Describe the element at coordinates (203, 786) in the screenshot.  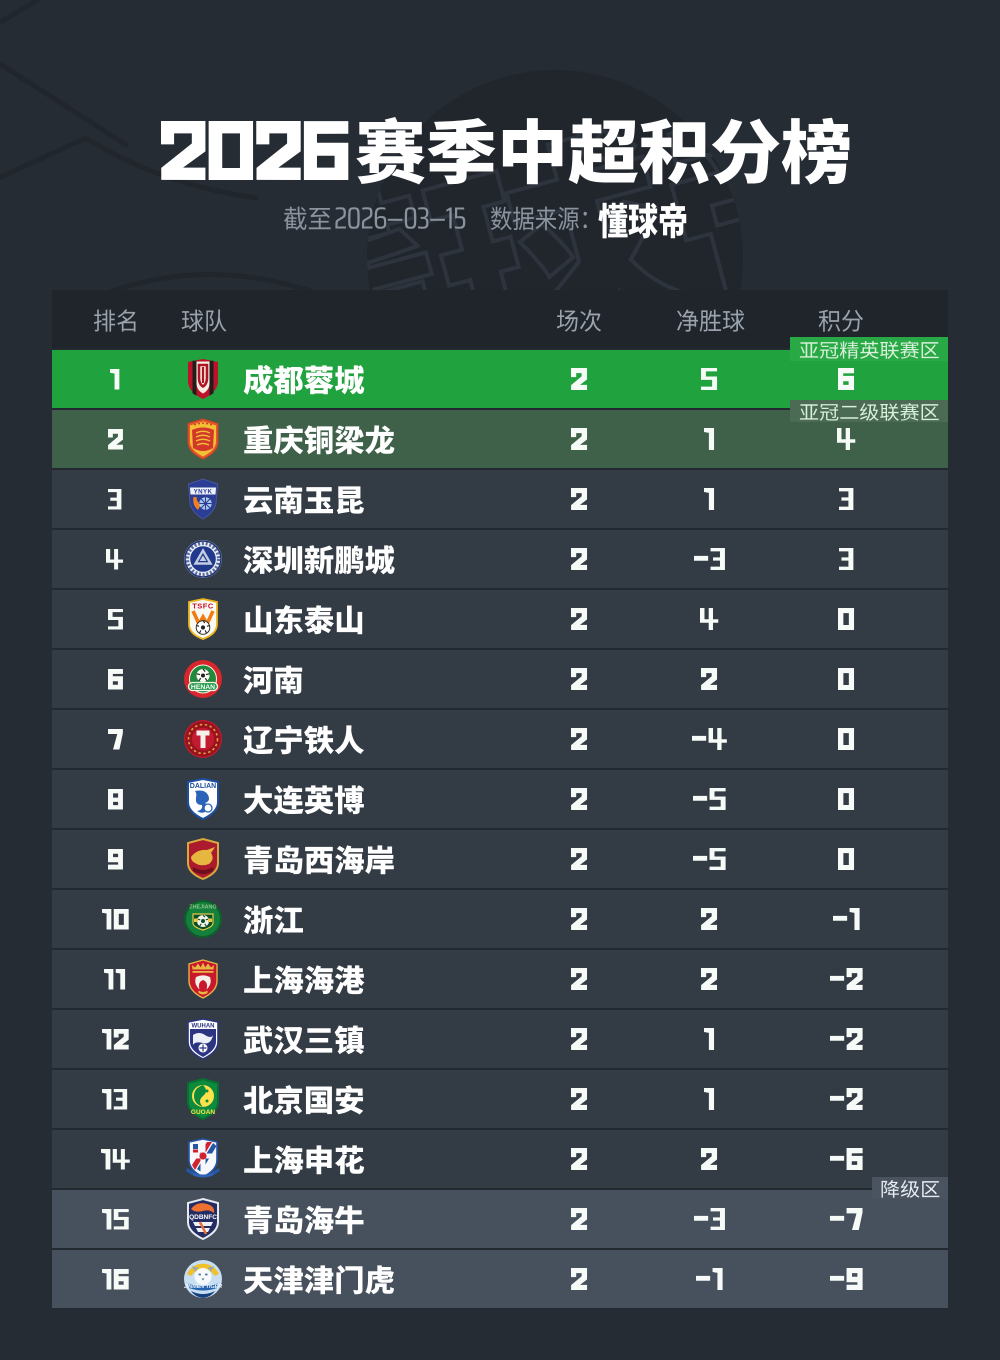
I see `svg-text: DALIAN` at that location.